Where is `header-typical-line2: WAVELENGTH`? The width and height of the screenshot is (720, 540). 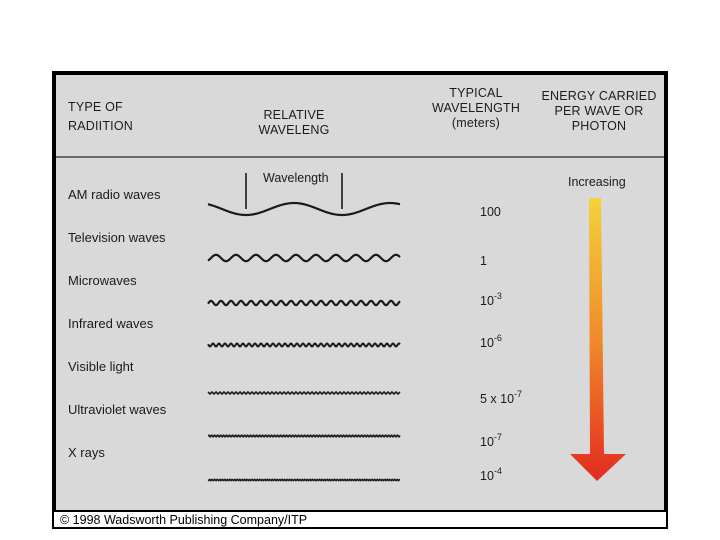 header-typical-line2: WAVELENGTH is located at coordinates (476, 108).